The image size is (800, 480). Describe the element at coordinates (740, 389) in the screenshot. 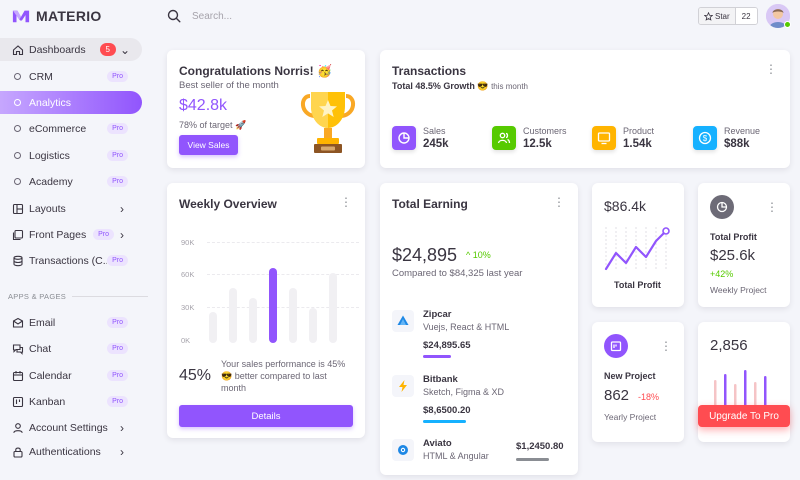

I see `sessions-bar-chart` at that location.